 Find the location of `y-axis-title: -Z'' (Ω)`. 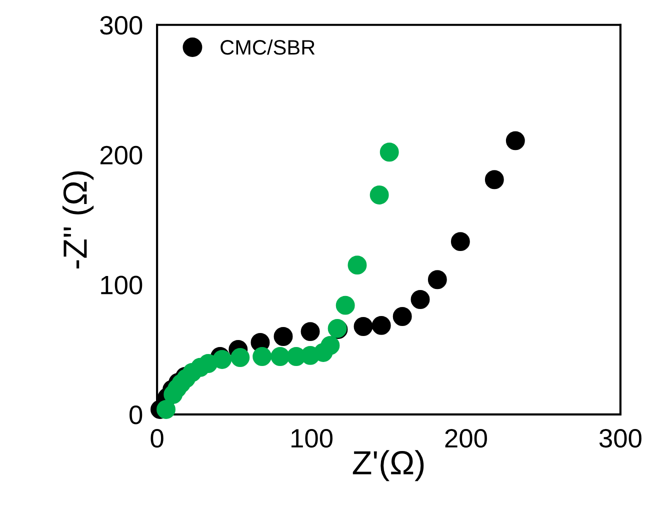

y-axis-title: -Z'' (Ω) is located at coordinates (78, 219).